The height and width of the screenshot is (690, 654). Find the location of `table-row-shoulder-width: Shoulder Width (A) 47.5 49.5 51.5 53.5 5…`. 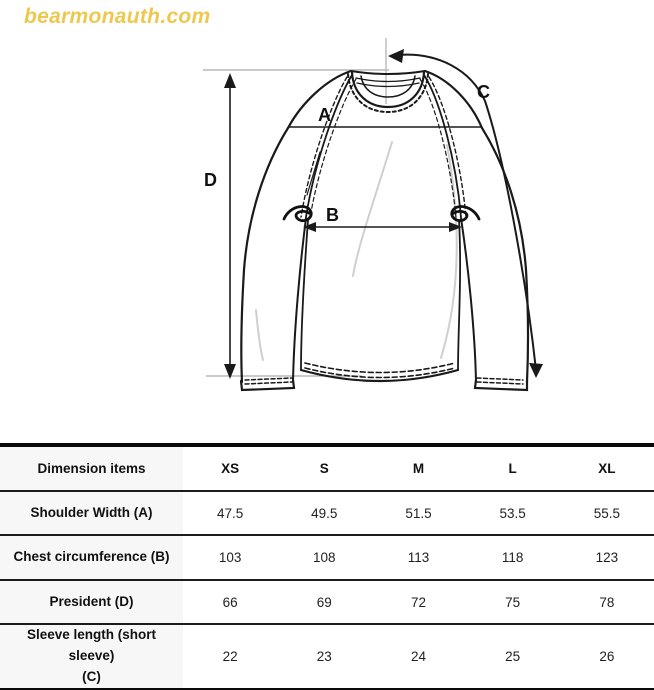

table-row-shoulder-width: Shoulder Width (A) 47.5 49.5 51.5 53.5 5… is located at coordinates (327, 513).